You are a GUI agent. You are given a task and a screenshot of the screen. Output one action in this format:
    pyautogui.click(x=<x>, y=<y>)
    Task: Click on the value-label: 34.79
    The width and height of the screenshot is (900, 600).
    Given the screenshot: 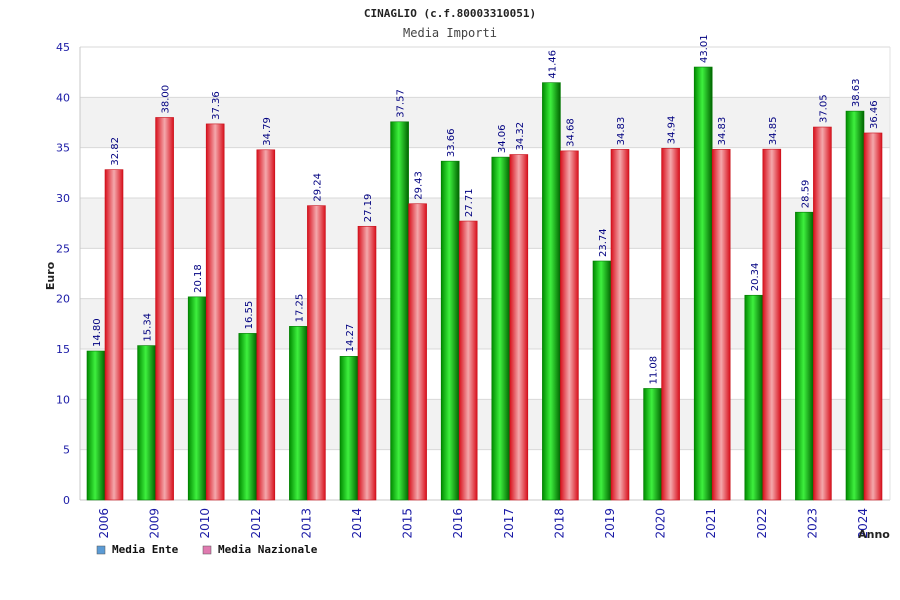 What is the action you would take?
    pyautogui.click(x=267, y=131)
    